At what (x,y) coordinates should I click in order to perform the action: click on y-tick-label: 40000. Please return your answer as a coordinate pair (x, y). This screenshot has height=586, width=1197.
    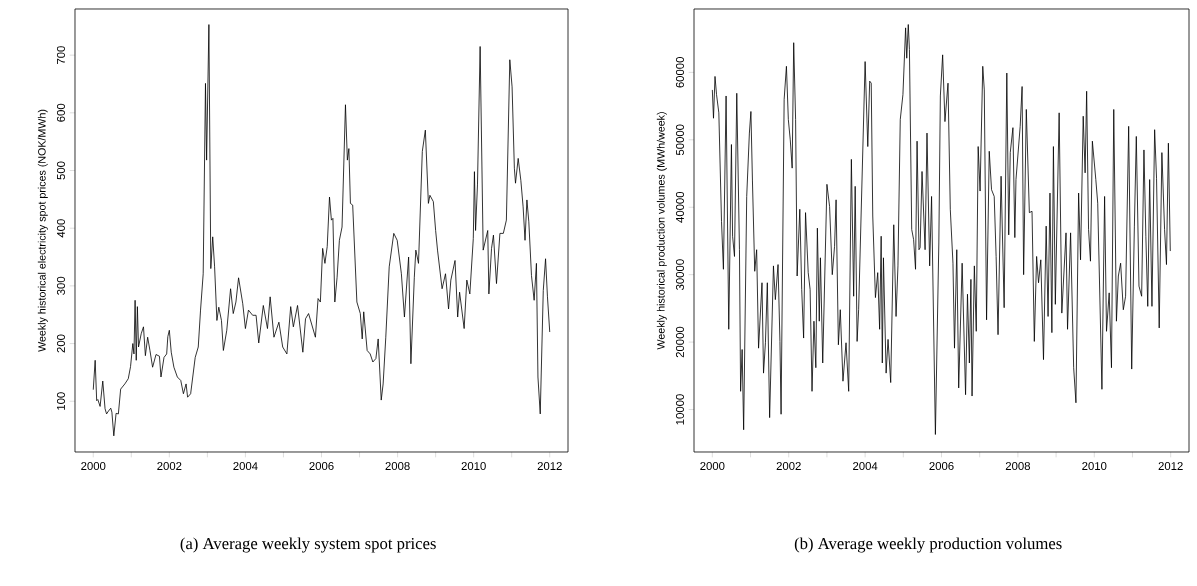
    Looking at the image, I should click on (679, 207).